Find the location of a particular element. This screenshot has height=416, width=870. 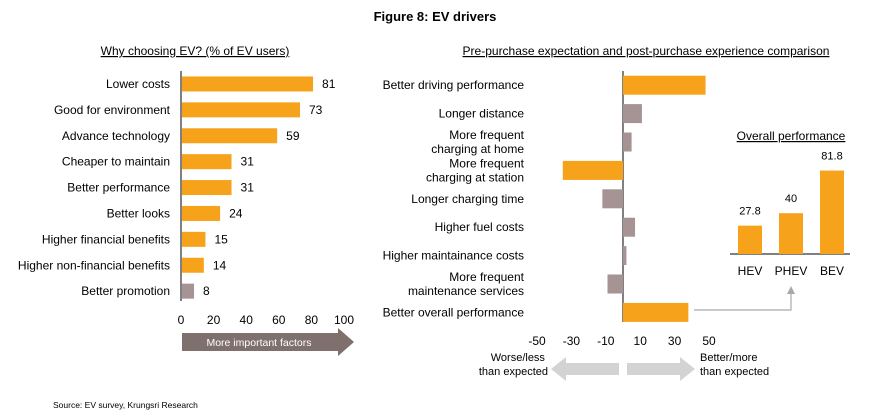

expectation-x-tick-50: 50 is located at coordinates (709, 341).